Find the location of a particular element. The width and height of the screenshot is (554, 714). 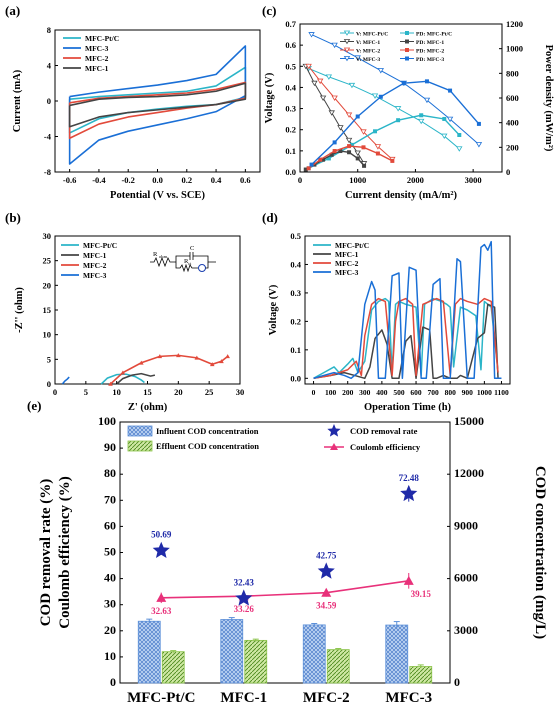

y-tick-label: 60 is located at coordinates (110, 525).